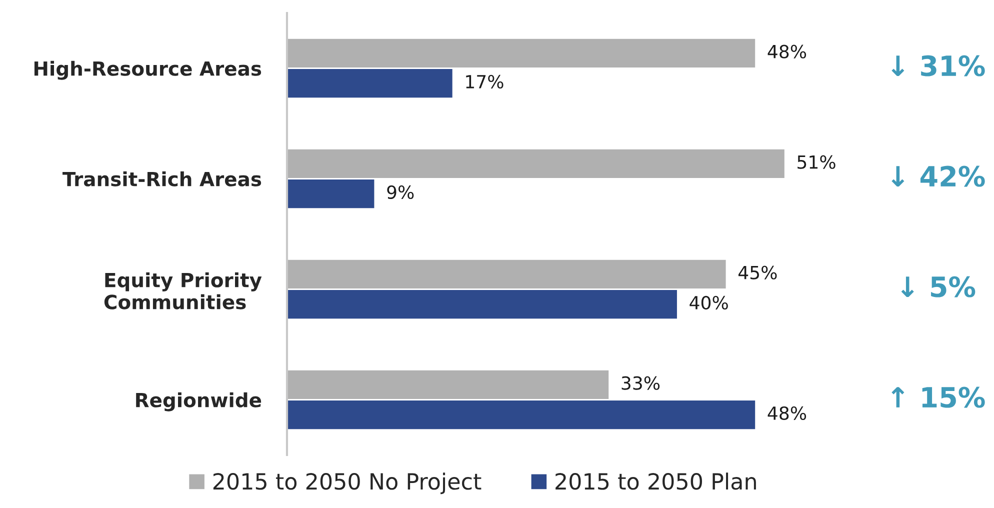 This screenshot has height=508, width=994. Describe the element at coordinates (656, 481) in the screenshot. I see `legend-label: 2015 to 2050 Plan` at that location.